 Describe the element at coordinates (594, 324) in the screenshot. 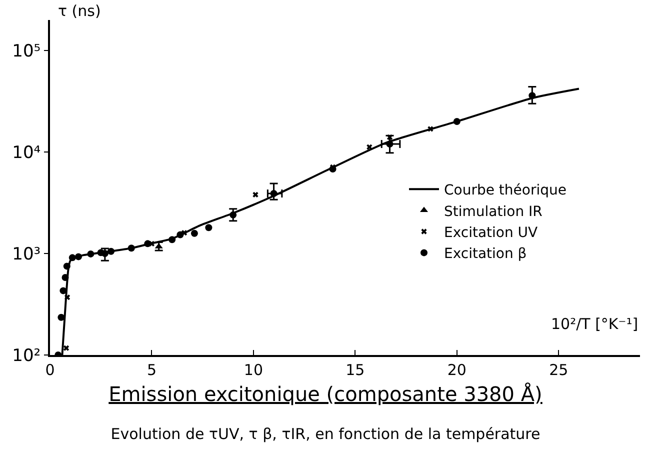

I see `x-axis-title: 10²/T [°K⁻¹]` at that location.